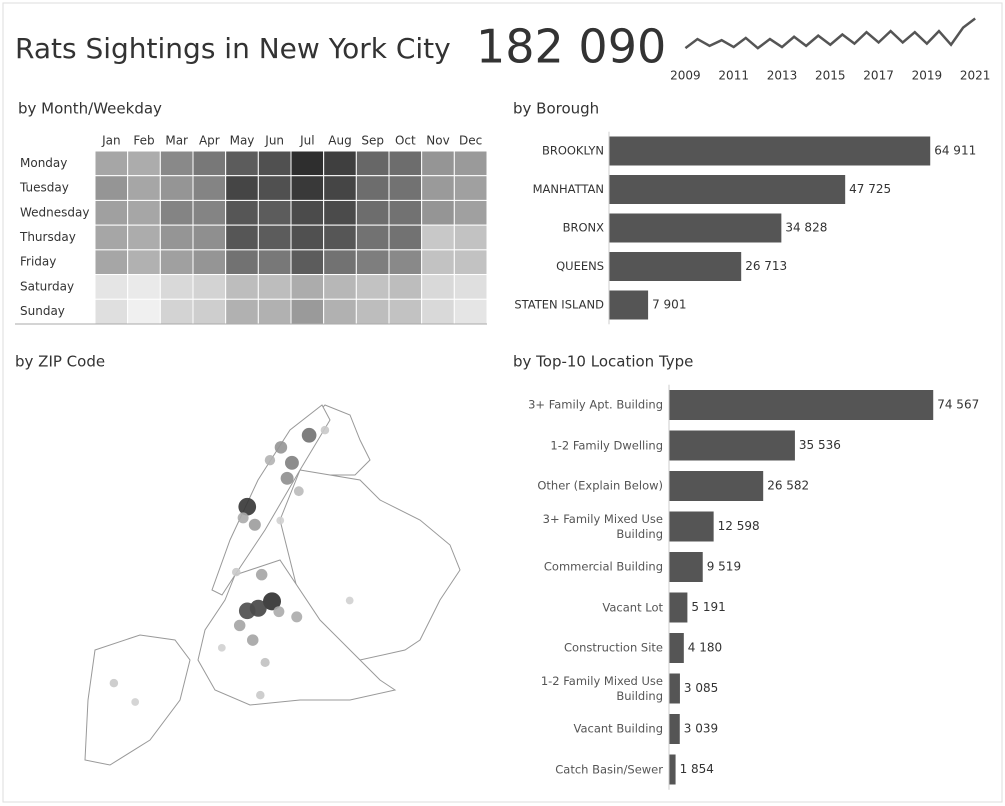 This screenshot has height=806, width=1005. Describe the element at coordinates (47, 237) in the screenshot. I see `row-label: Thursday` at that location.